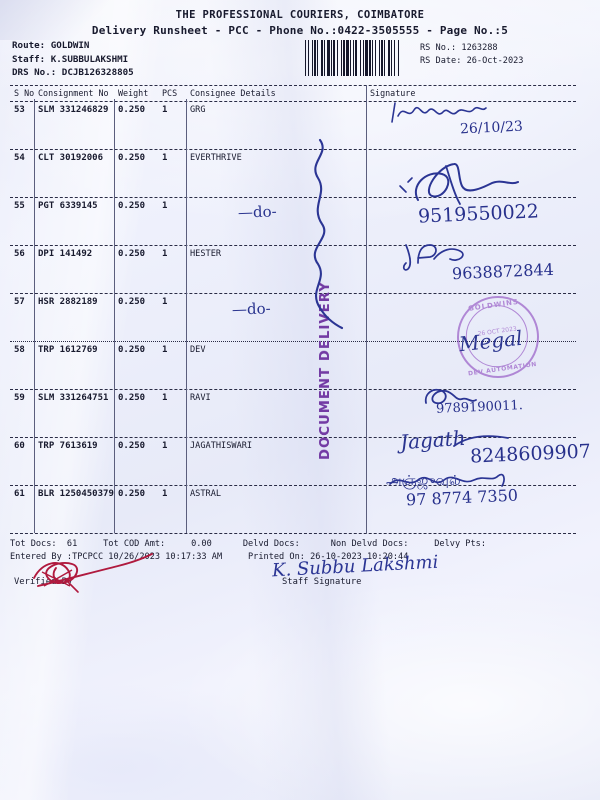 The image size is (600, 800). I want to click on cell-sno: 61, so click(19, 494).